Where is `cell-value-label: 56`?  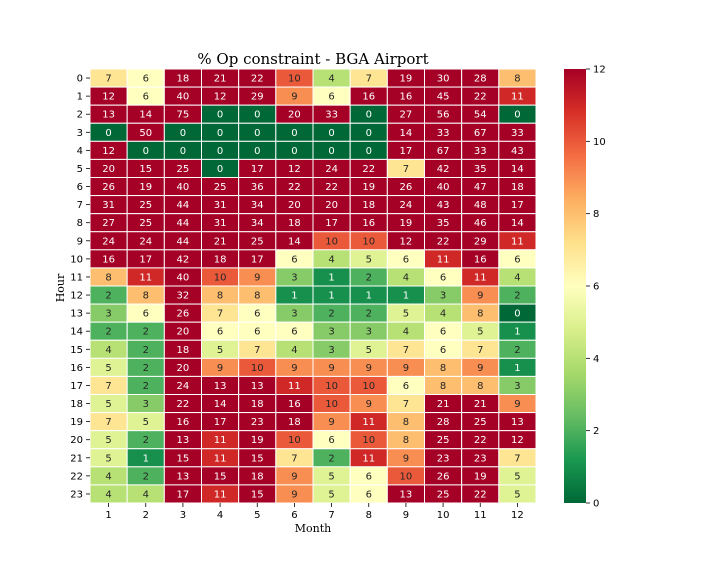
cell-value-label: 56 is located at coordinates (443, 115).